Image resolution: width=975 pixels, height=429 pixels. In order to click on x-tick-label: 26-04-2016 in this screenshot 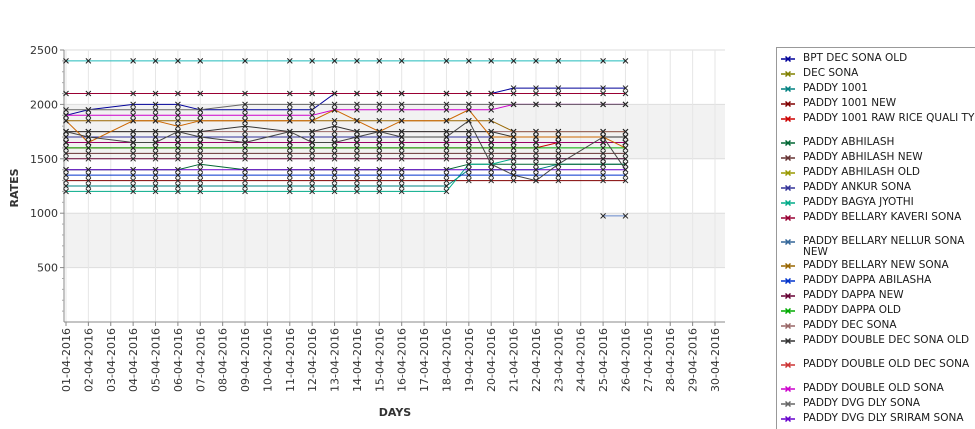, I will do `click(625, 360)`.